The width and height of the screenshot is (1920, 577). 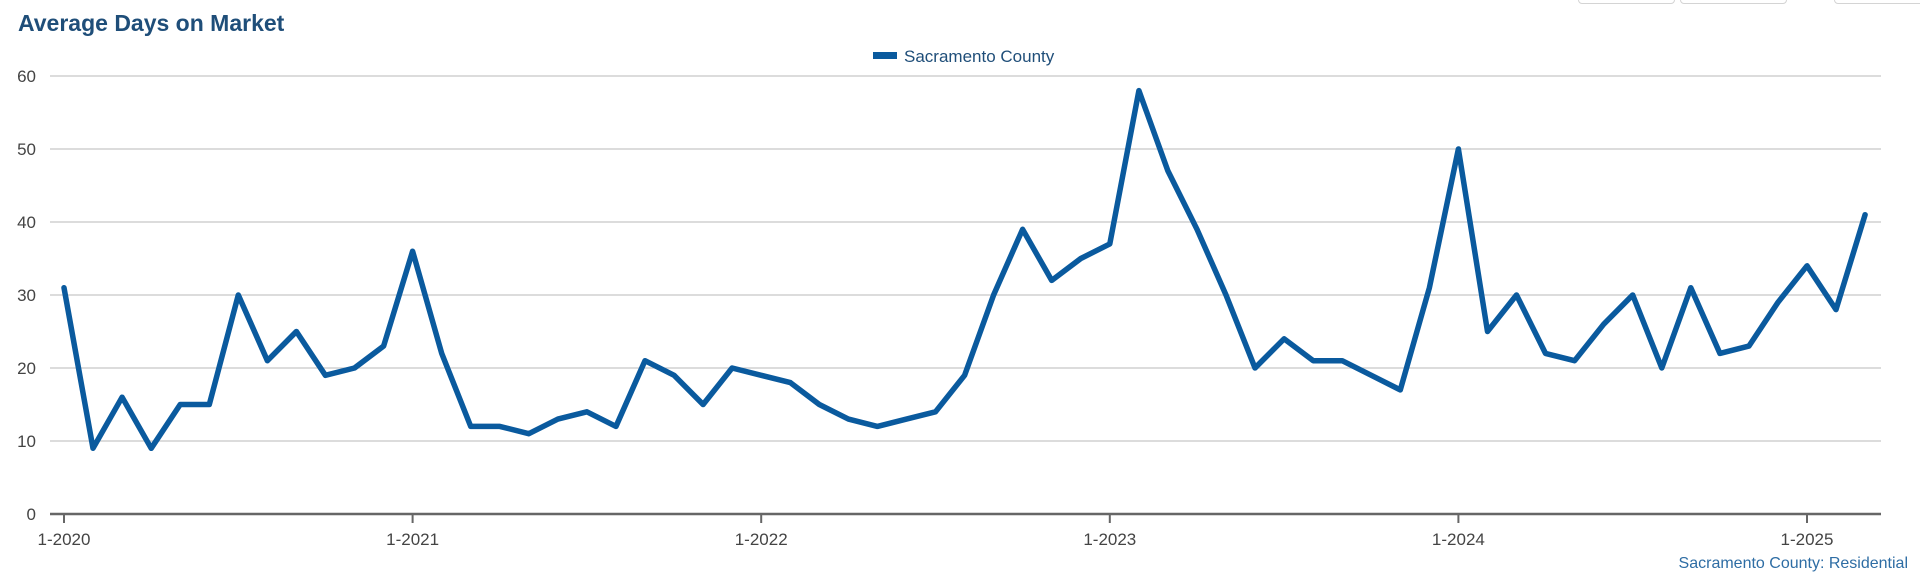 I want to click on source-footer: Sacramento County: Residential, so click(x=1793, y=563).